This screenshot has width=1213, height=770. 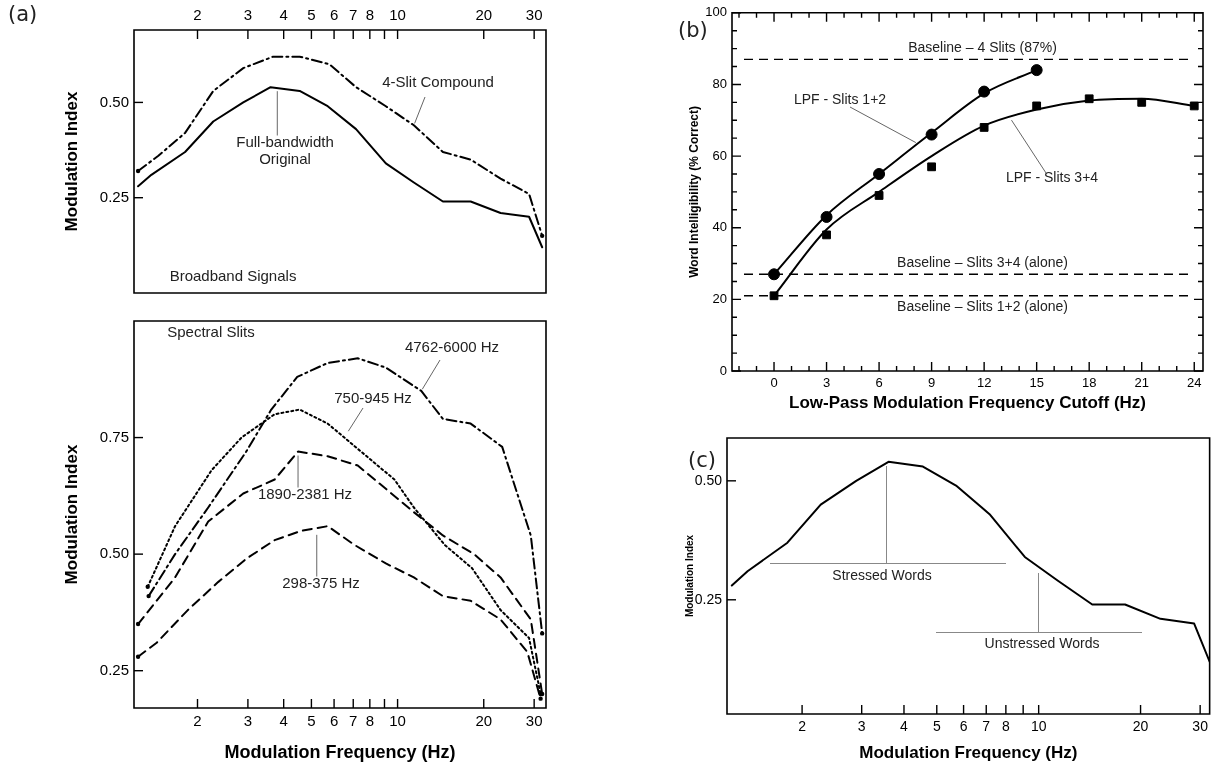 What do you see at coordinates (774, 383) in the screenshot?
I see `x-tick-label: 0` at bounding box center [774, 383].